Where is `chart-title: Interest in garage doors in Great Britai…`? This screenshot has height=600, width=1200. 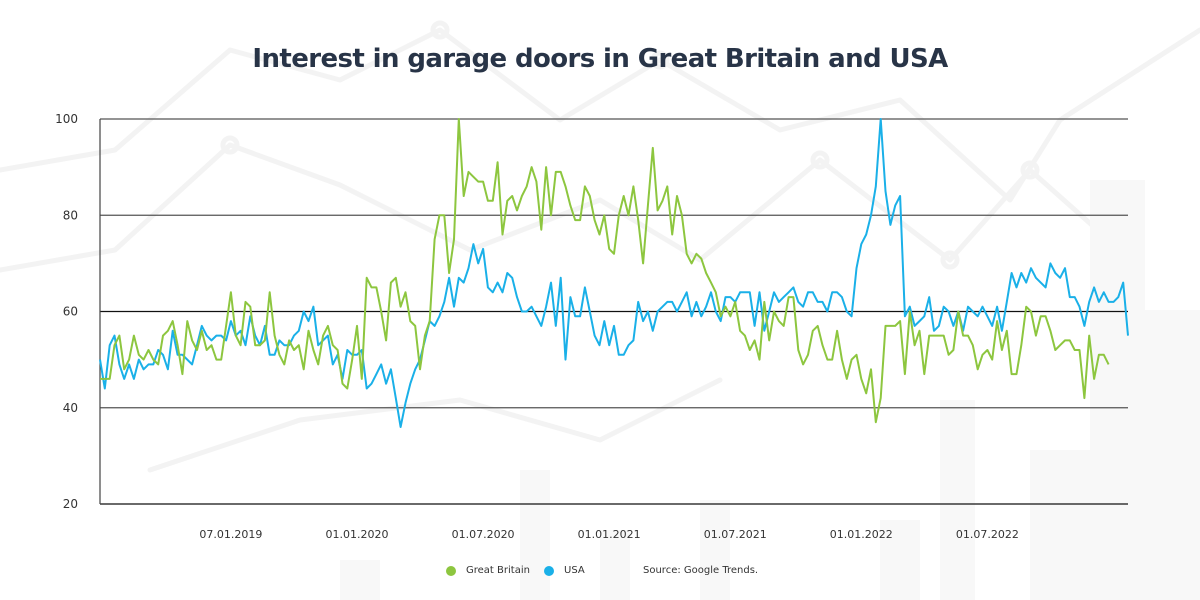
chart-title: Interest in garage doors in Great Britai… is located at coordinates (600, 59).